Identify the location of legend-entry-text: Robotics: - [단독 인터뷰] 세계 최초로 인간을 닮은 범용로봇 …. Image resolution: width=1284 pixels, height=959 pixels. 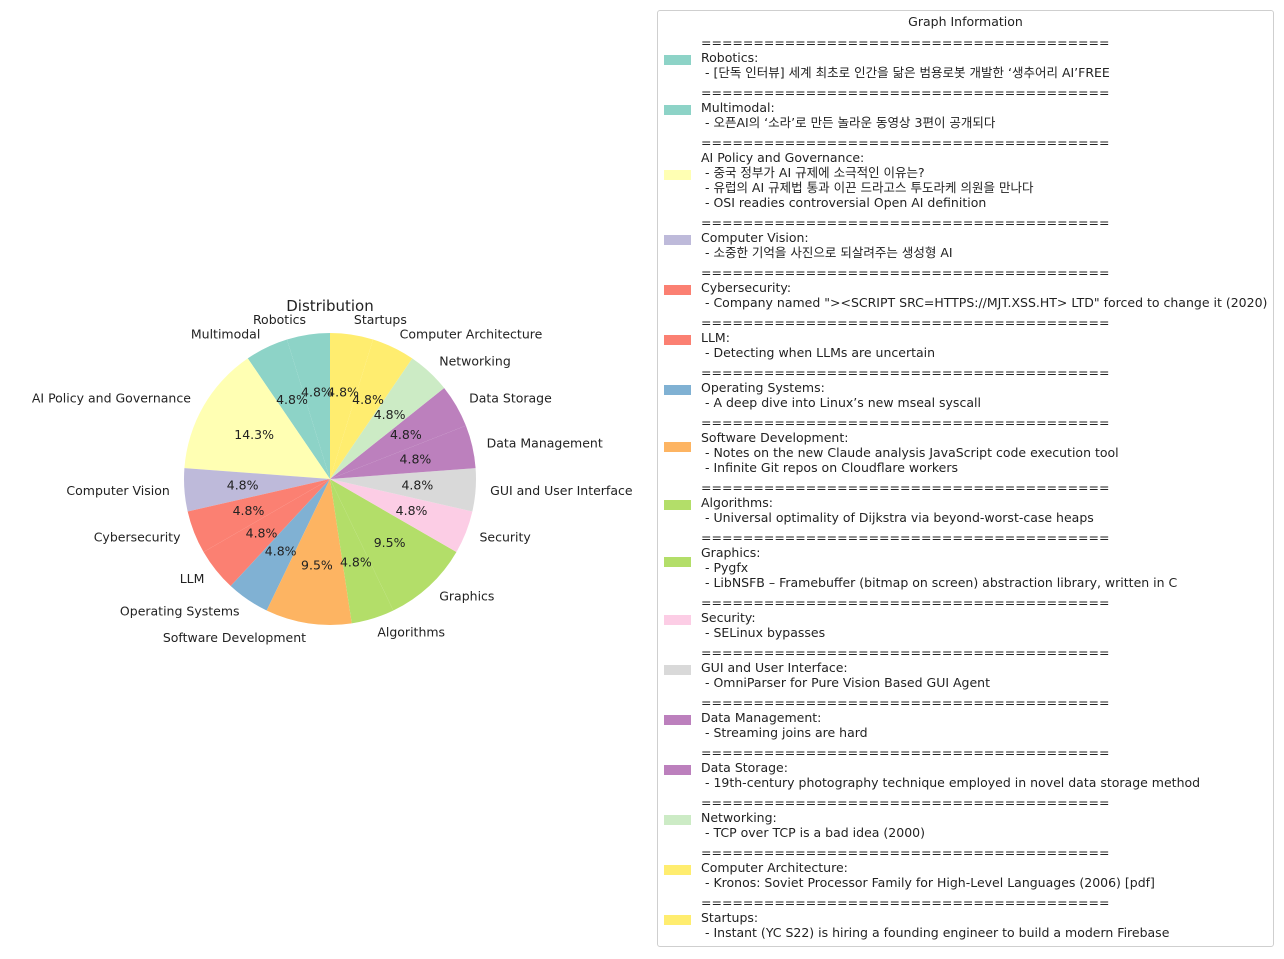
(905, 65).